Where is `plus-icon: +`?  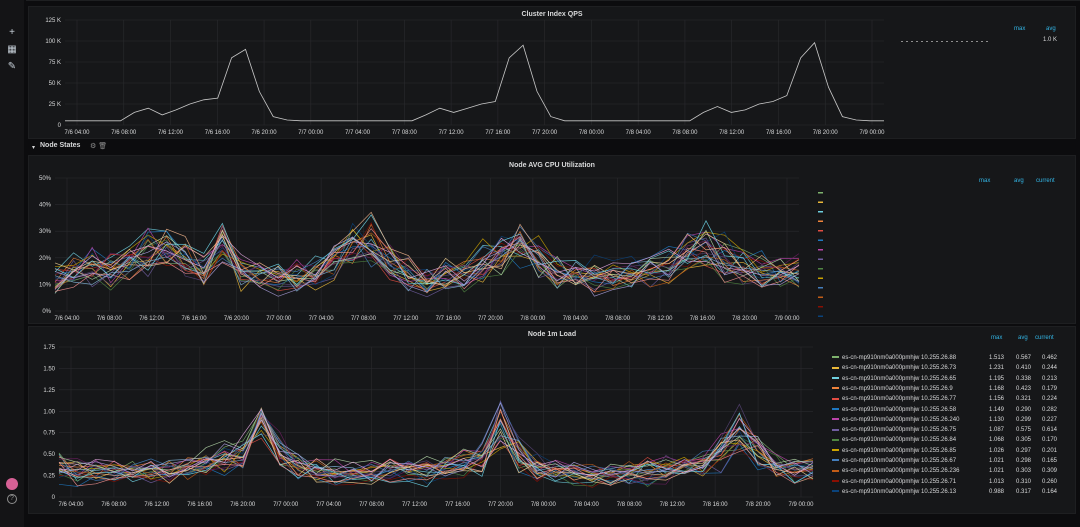 plus-icon: + is located at coordinates (12, 32).